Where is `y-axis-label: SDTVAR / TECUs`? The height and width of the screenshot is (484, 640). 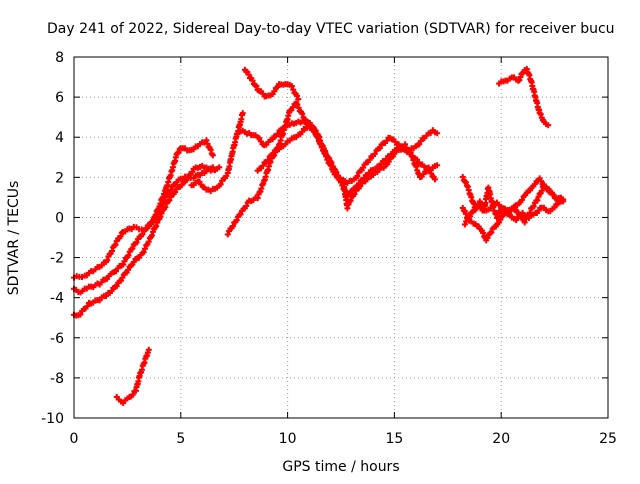 y-axis-label: SDTVAR / TECUs is located at coordinates (14, 238).